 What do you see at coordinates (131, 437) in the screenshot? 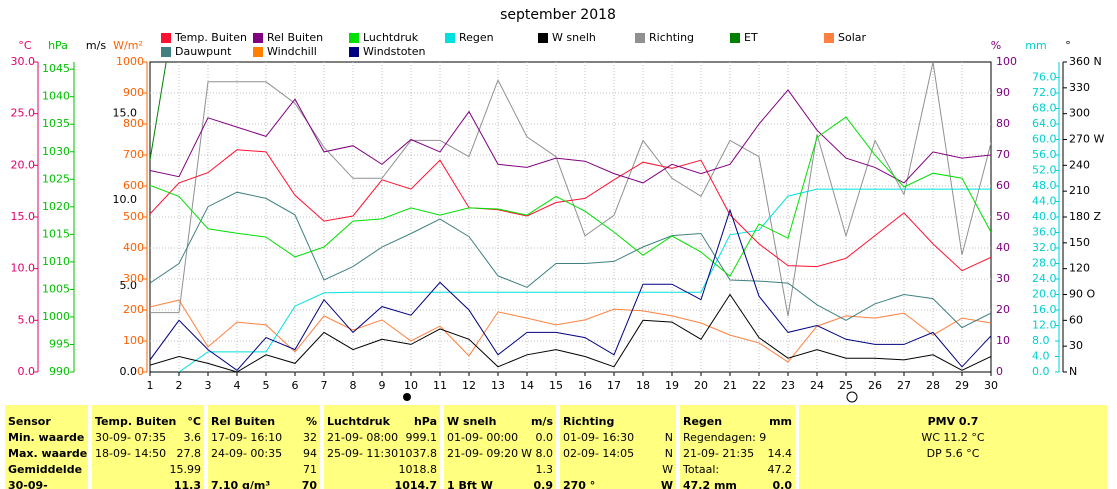
I see `cell-text: 30-09- 07:35` at bounding box center [131, 437].